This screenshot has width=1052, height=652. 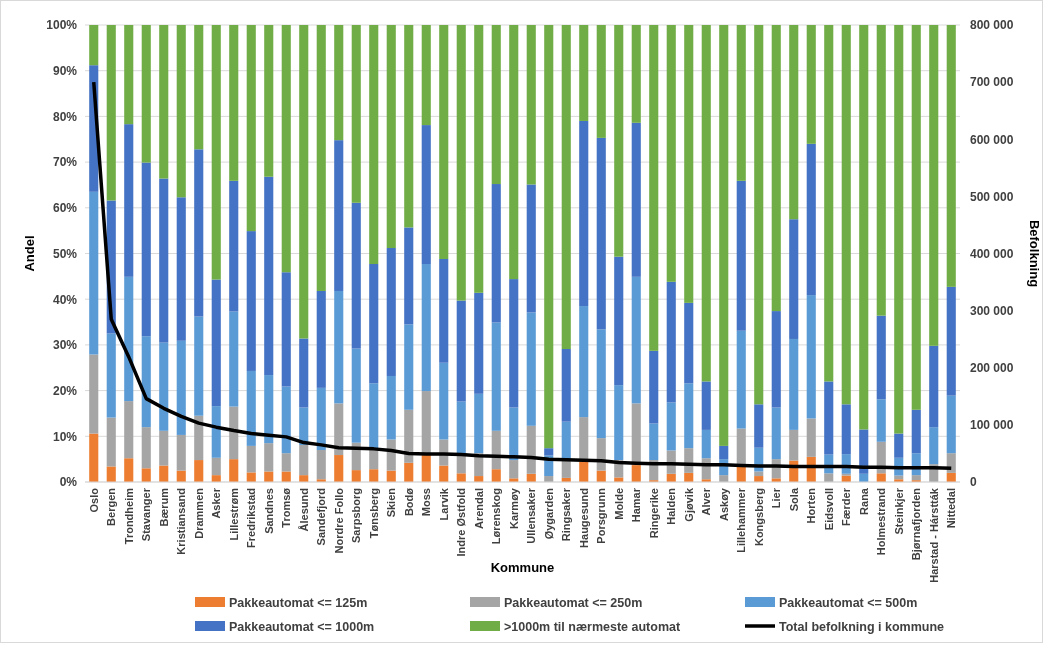 I want to click on y-tick-label: 20%, so click(x=65, y=390).